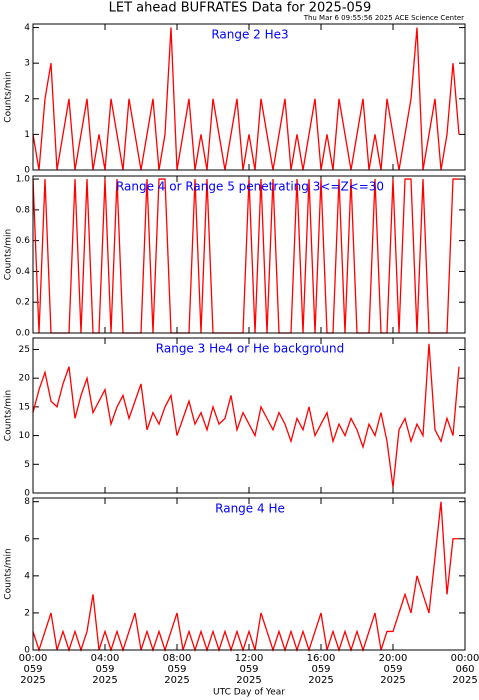 This screenshot has height=700, width=479. What do you see at coordinates (27, 465) in the screenshot?
I see `y-tick-label: 5` at bounding box center [27, 465].